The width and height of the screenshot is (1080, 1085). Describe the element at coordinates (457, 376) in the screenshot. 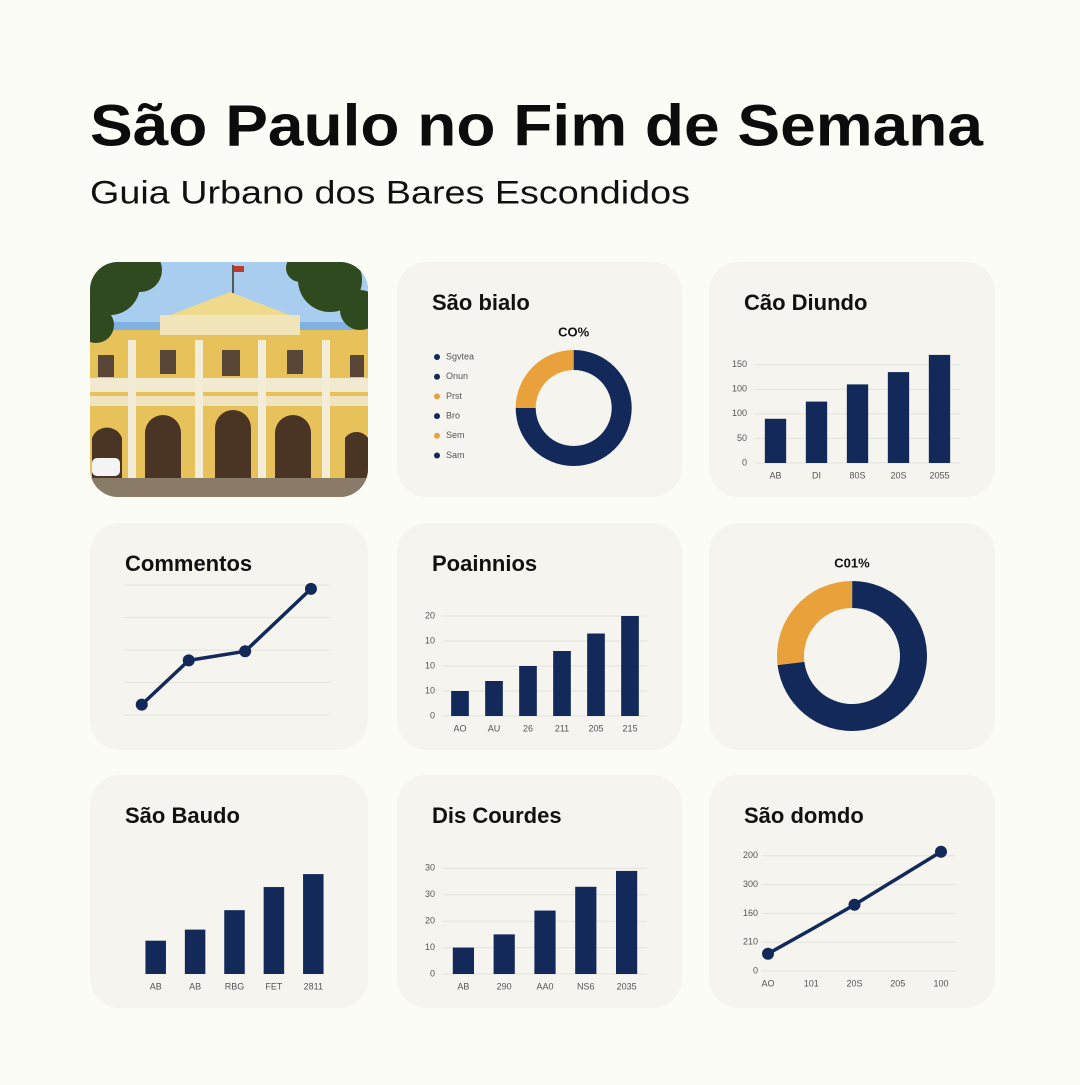

I see `legend-label: Onun` at that location.